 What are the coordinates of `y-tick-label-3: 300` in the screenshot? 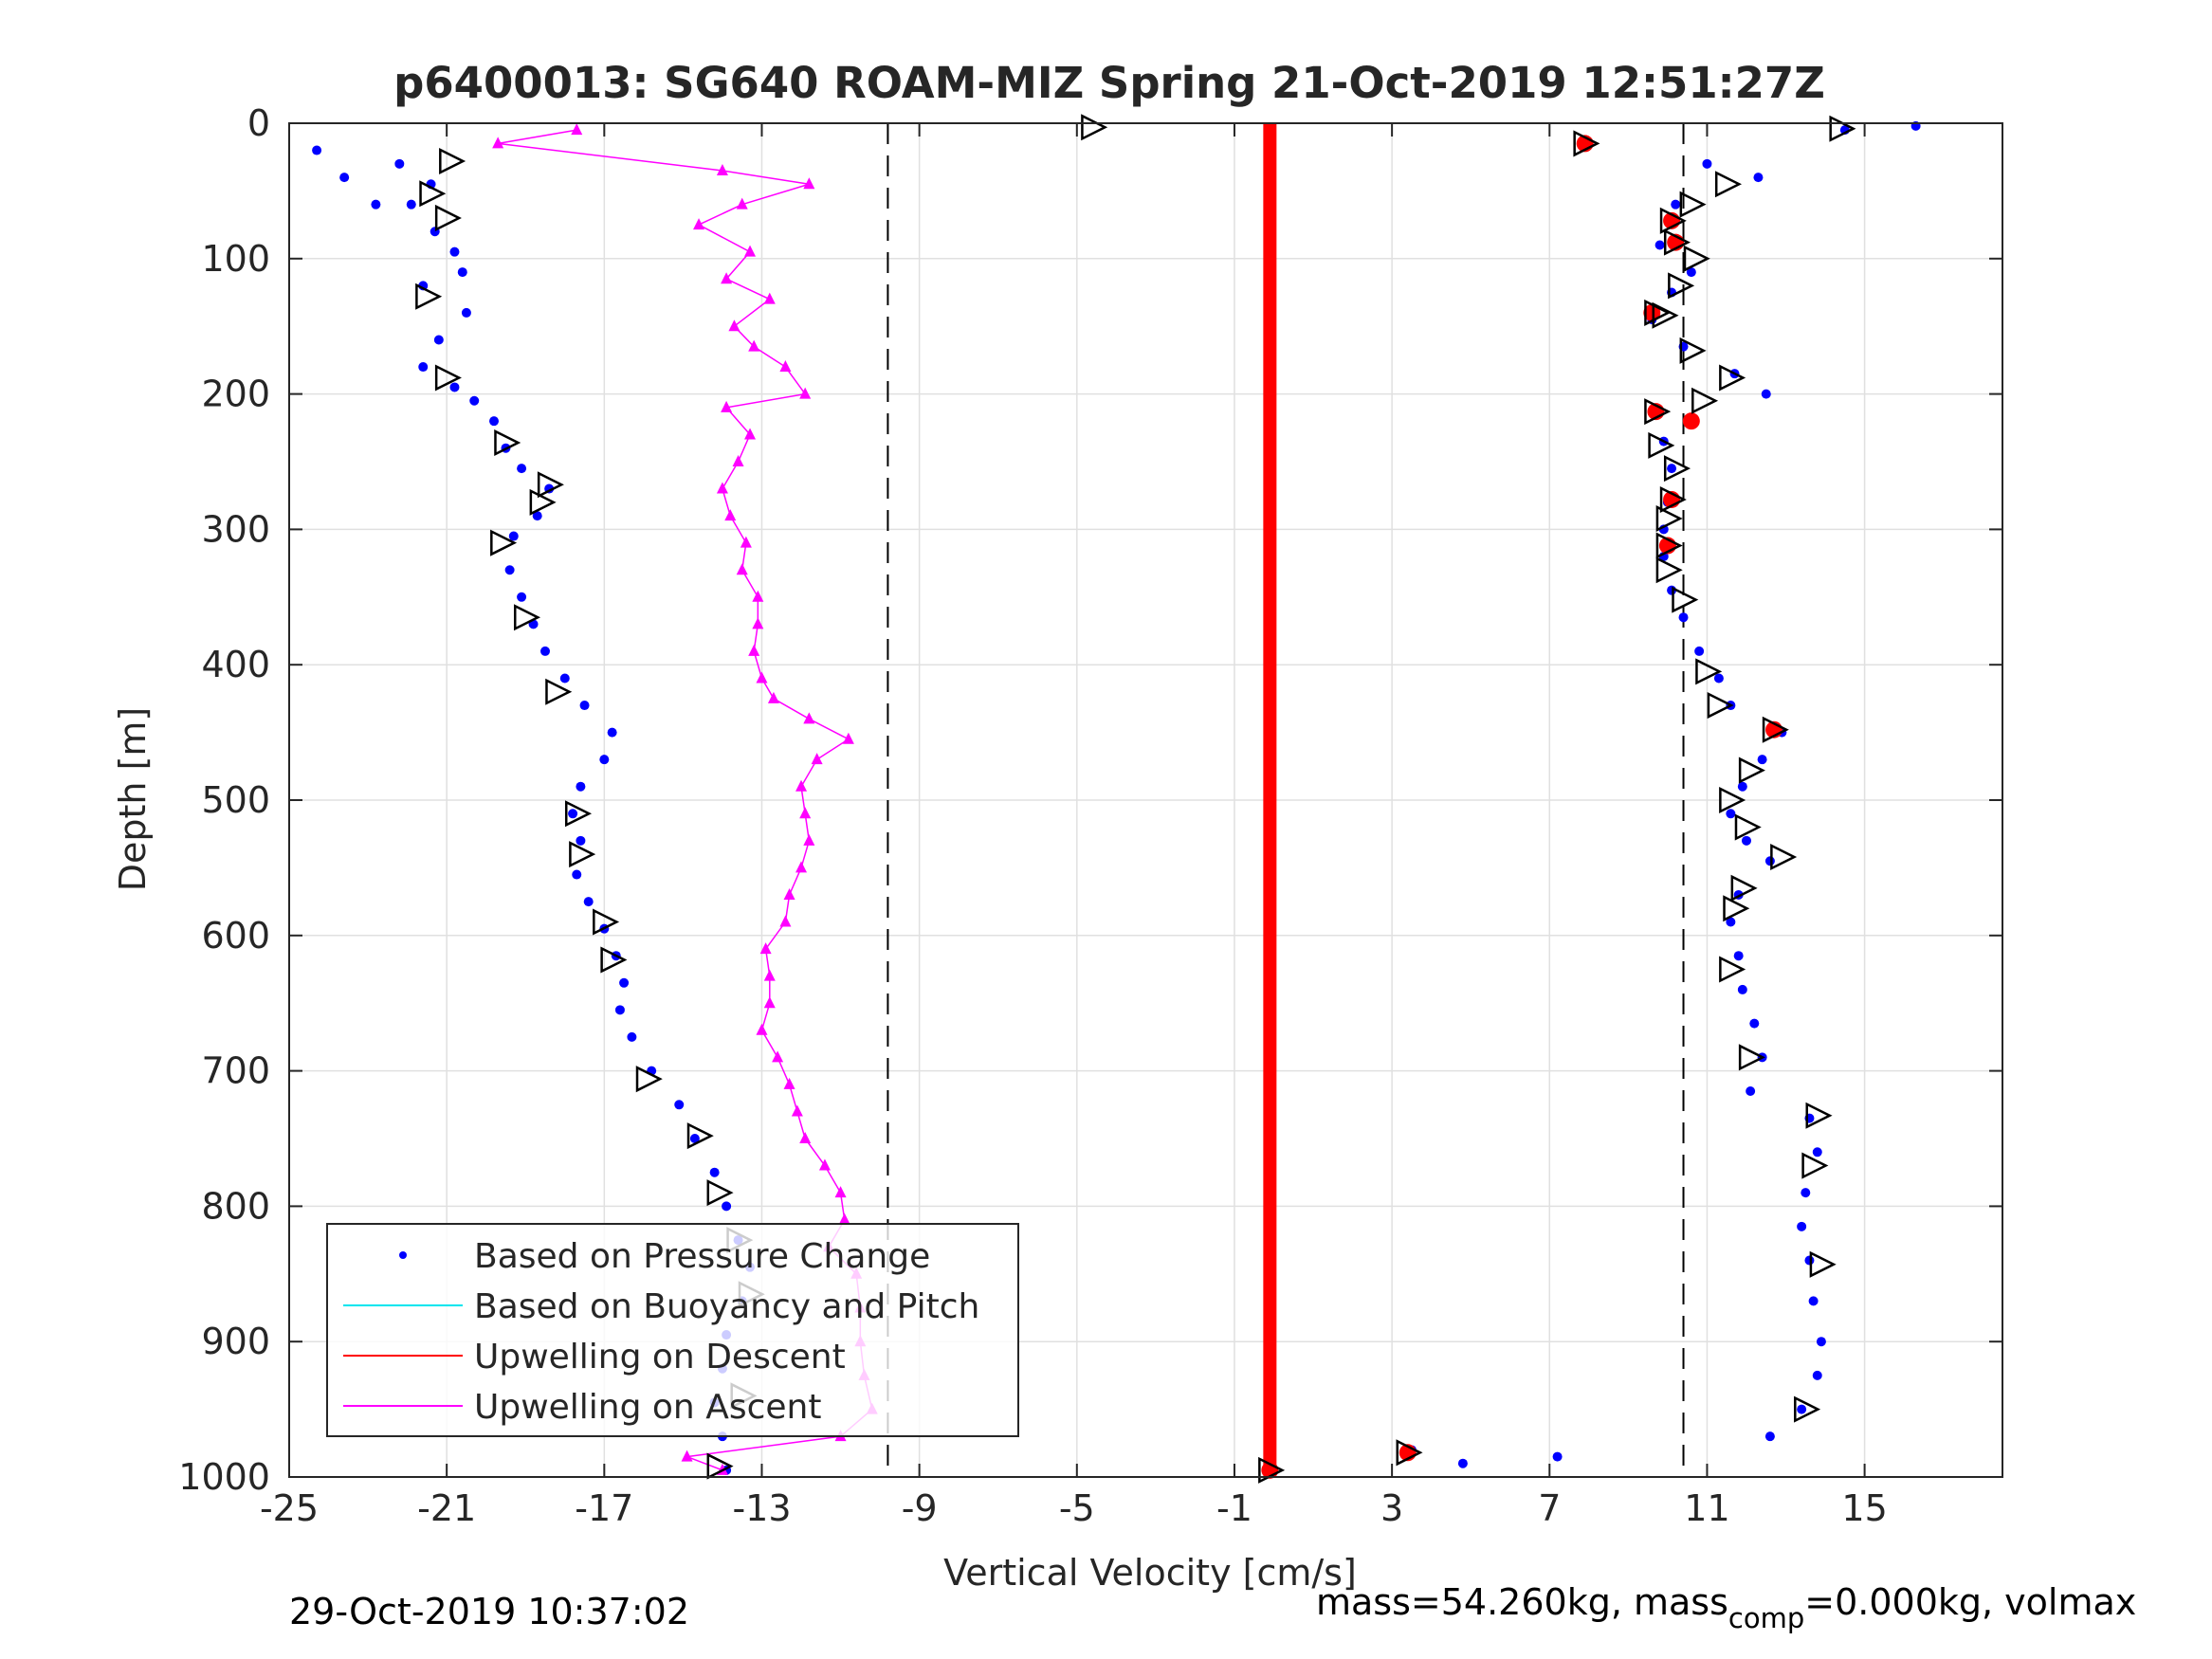 It's located at (235, 529).